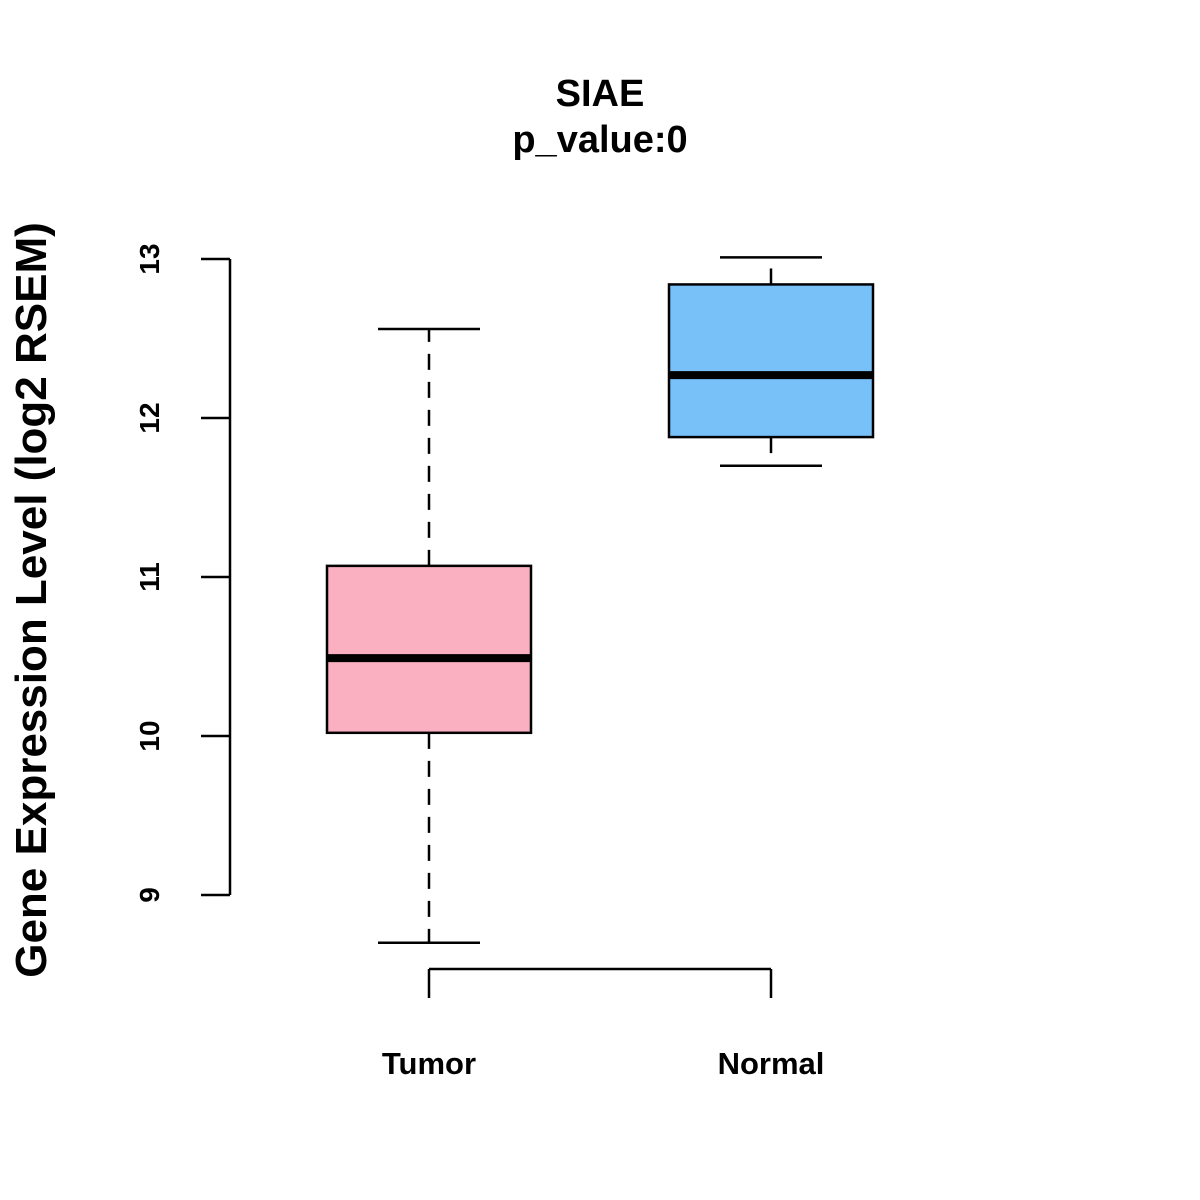  I want to click on x-tick-label: Normal, so click(771, 1063).